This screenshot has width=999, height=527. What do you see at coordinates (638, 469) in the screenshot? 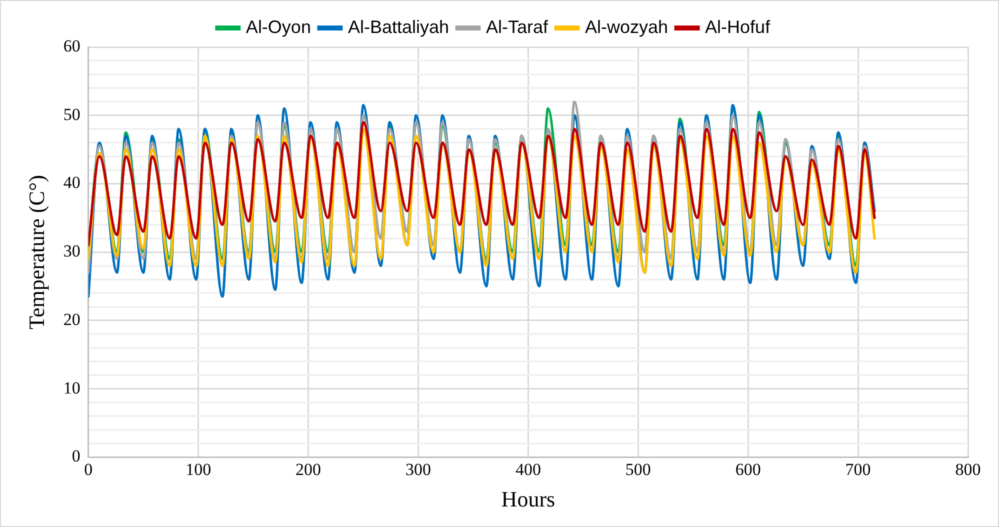
I see `x-tick-label: 500` at bounding box center [638, 469].